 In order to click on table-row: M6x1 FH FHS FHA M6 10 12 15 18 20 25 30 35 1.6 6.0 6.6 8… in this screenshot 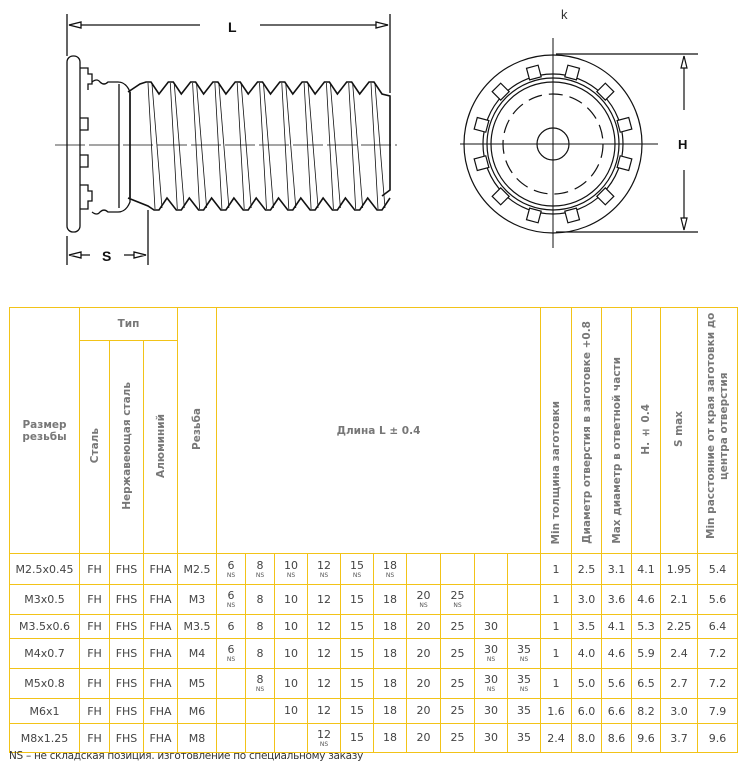, I will do `click(373, 711)`.